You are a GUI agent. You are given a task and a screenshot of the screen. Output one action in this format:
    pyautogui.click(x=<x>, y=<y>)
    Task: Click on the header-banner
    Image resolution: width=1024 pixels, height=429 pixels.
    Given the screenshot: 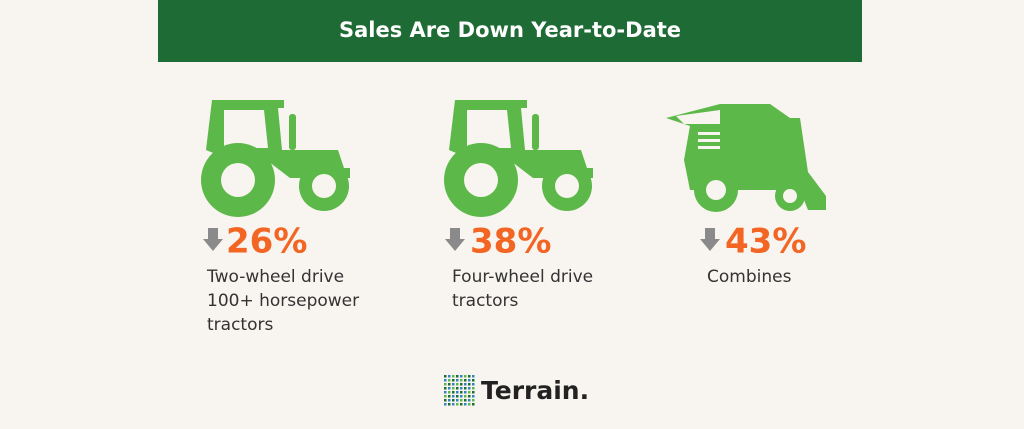 What is the action you would take?
    pyautogui.click(x=510, y=31)
    